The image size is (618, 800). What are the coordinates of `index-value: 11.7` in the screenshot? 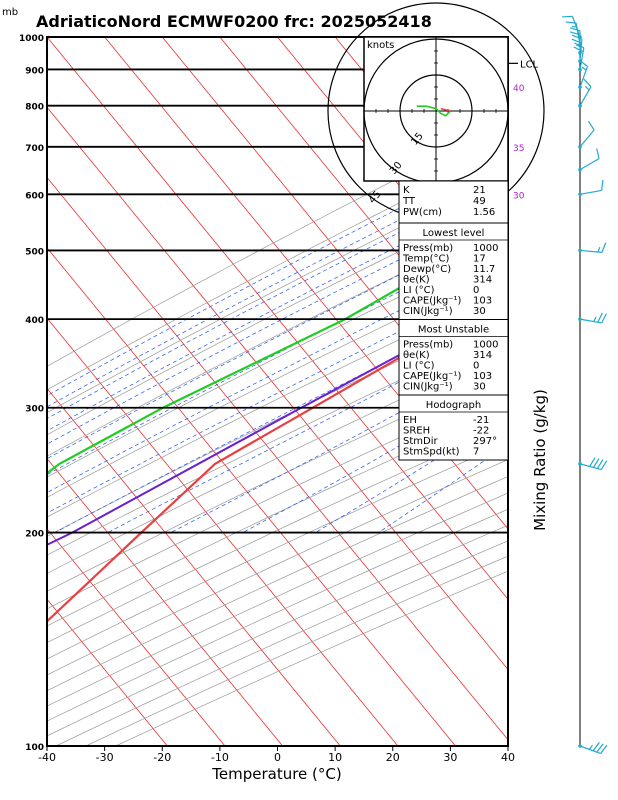 It's located at (484, 269).